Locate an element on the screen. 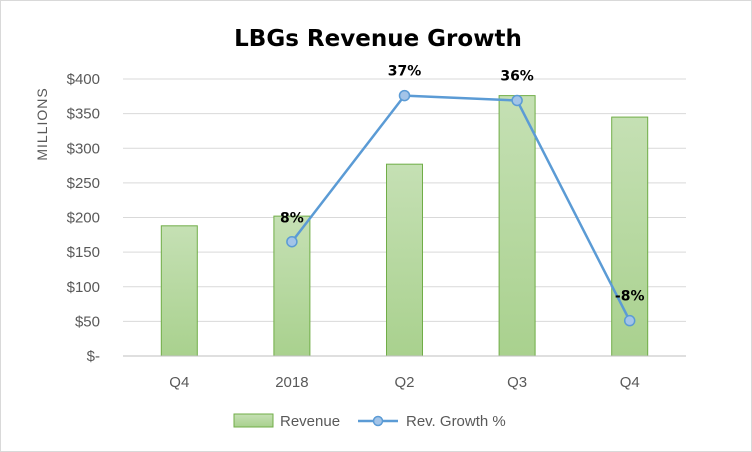  x-tick-label: 2018 is located at coordinates (291, 382).